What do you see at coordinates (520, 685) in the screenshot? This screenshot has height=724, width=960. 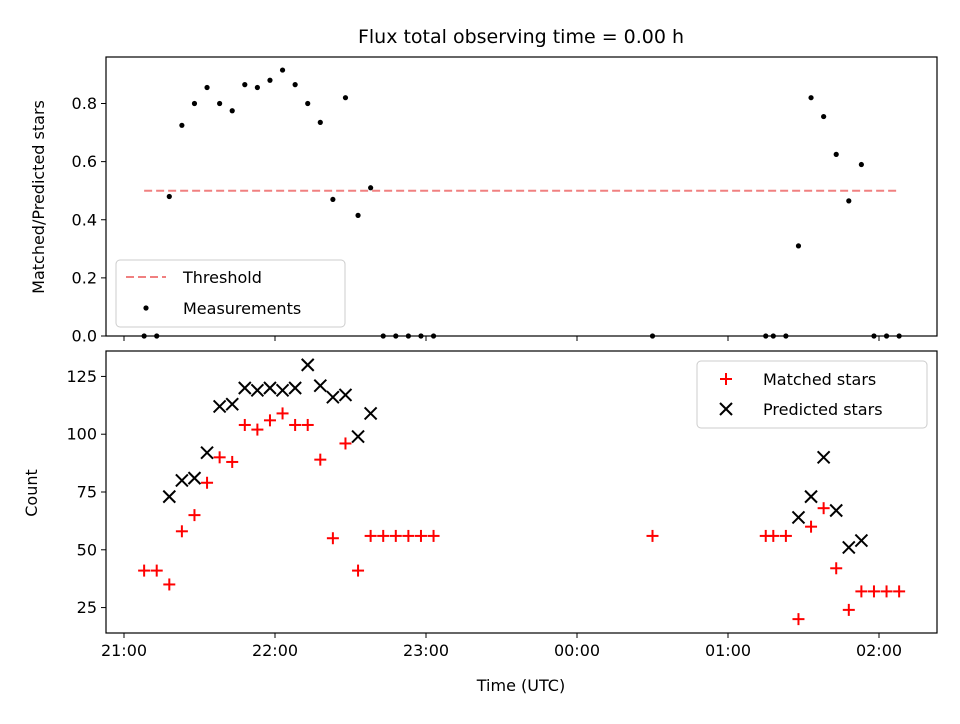 I see `x-axis-label: Time (UTC)` at bounding box center [520, 685].